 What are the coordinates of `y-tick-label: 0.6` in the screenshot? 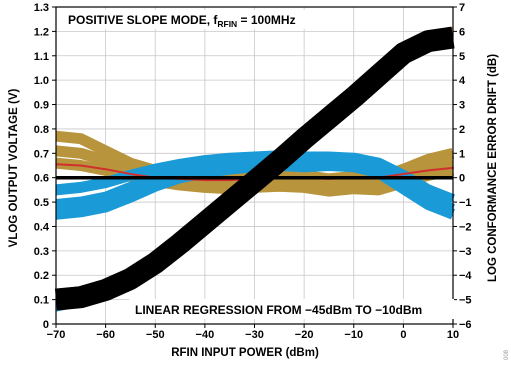 It's located at (41, 179).